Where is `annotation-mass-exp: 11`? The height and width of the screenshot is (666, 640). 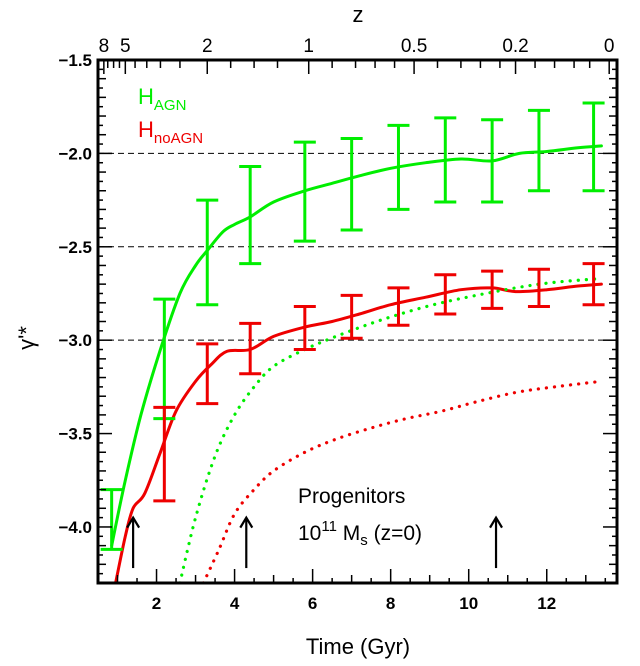 annotation-mass-exp: 11 is located at coordinates (329, 526).